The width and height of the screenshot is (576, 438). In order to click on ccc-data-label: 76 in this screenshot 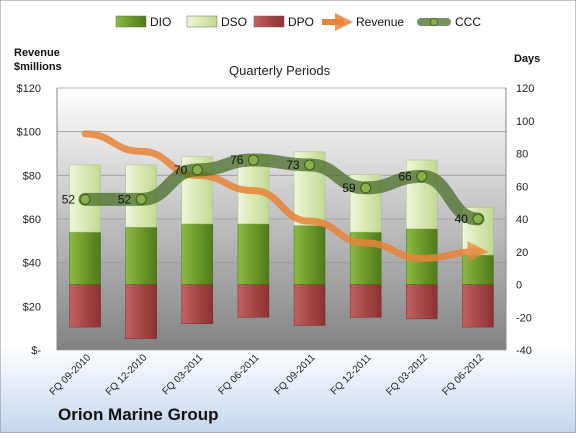, I will do `click(237, 160)`.